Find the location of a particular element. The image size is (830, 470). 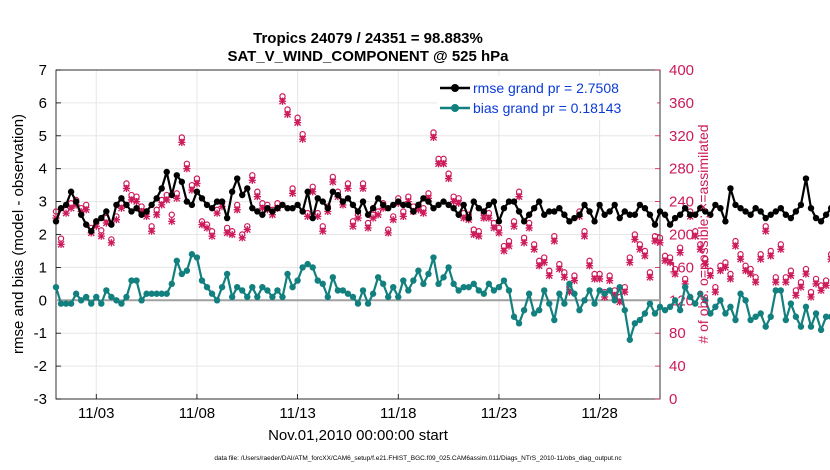

legend-bias-marker is located at coordinates (455, 108).